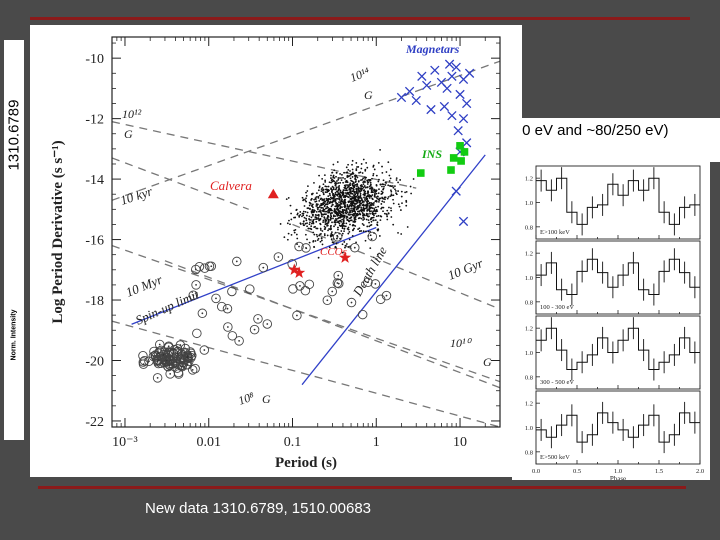  I want to click on caption: New data 1310.6789, 1510.00683, so click(258, 508).